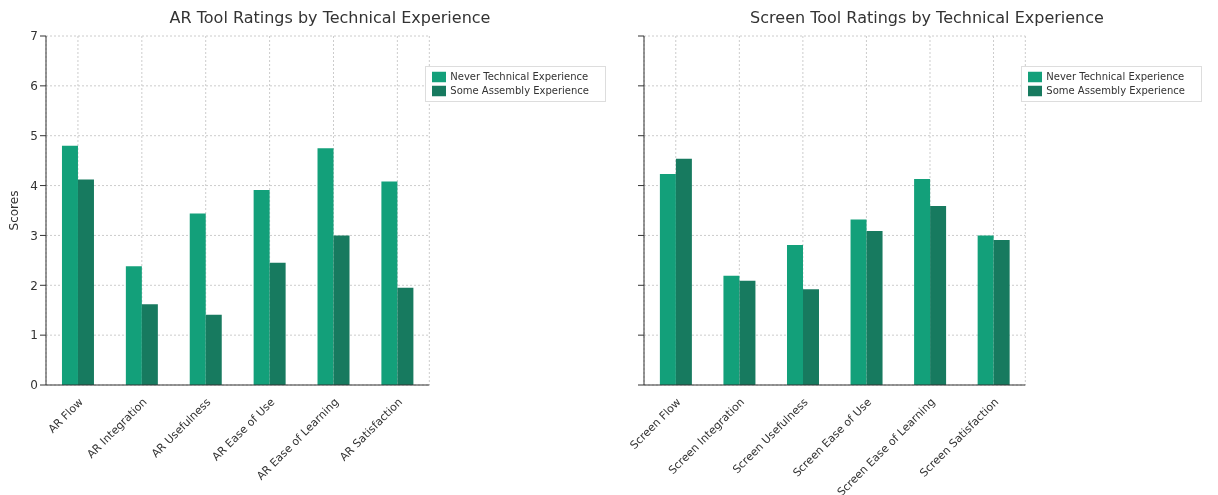 The width and height of the screenshot is (1218, 495). Describe the element at coordinates (927, 18) in the screenshot. I see `chart-title: Screen Tool Ratings by Technical Experience` at that location.